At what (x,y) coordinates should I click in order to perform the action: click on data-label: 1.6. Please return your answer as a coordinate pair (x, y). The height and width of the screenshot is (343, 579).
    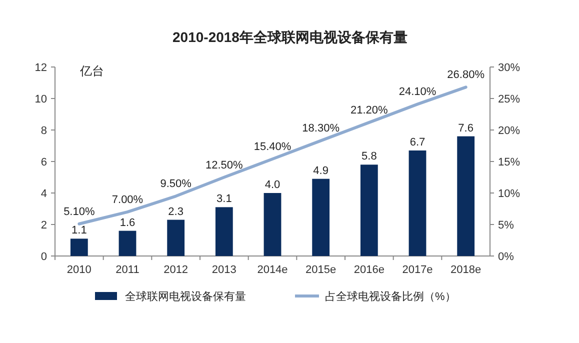
    Looking at the image, I should click on (128, 222).